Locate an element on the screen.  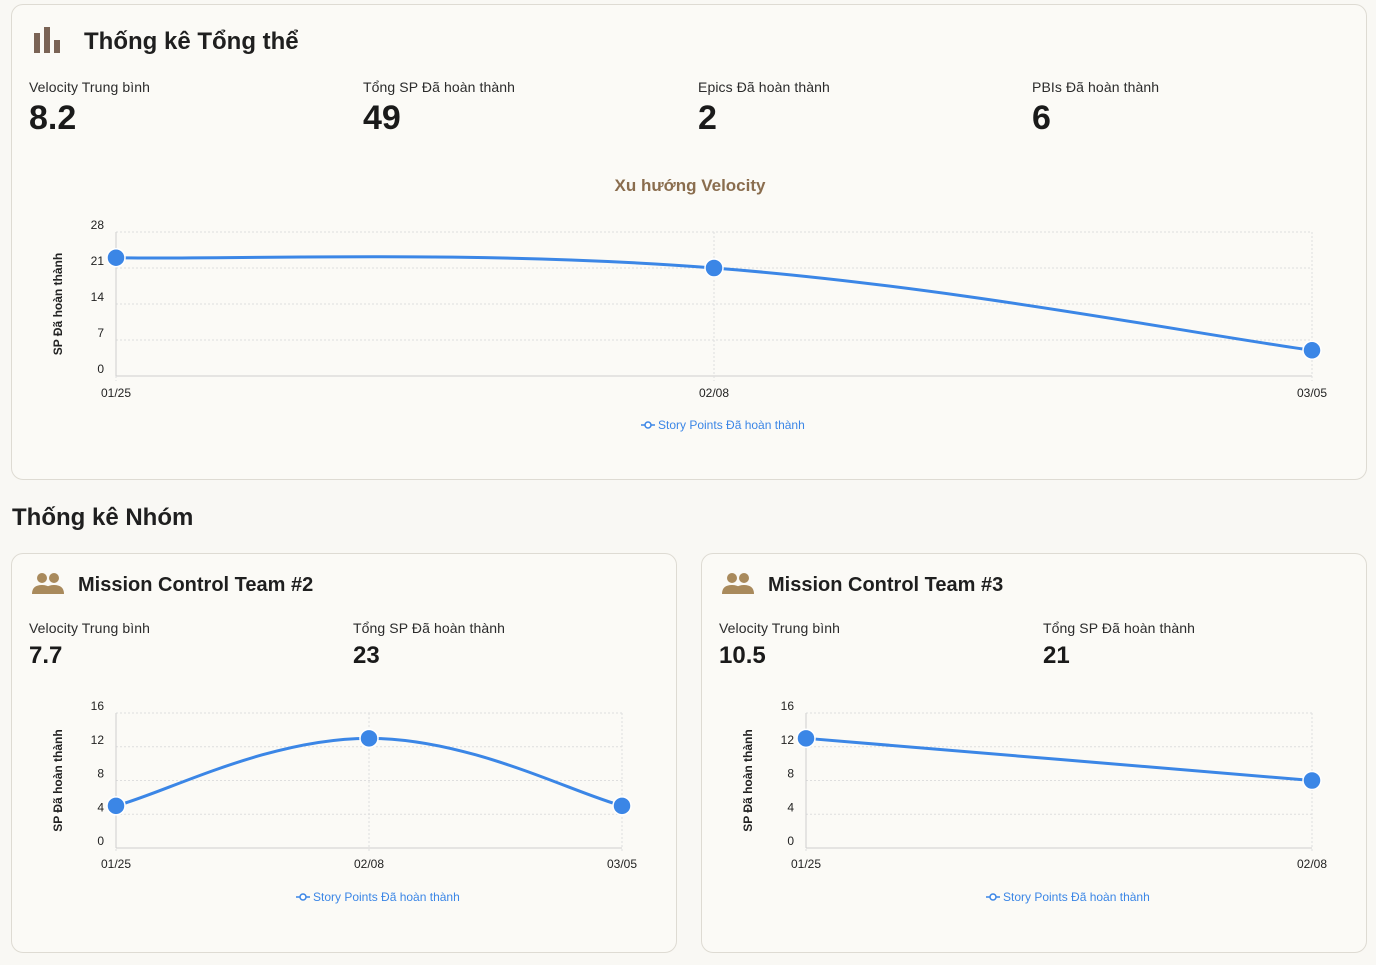
team-header: Mission Control Team #2 is located at coordinates (172, 585).